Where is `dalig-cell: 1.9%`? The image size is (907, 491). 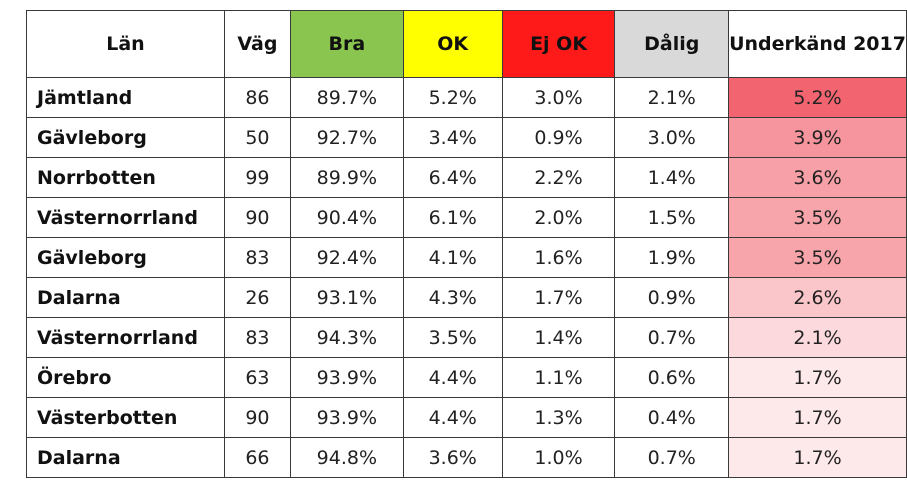
dalig-cell: 1.9% is located at coordinates (672, 257).